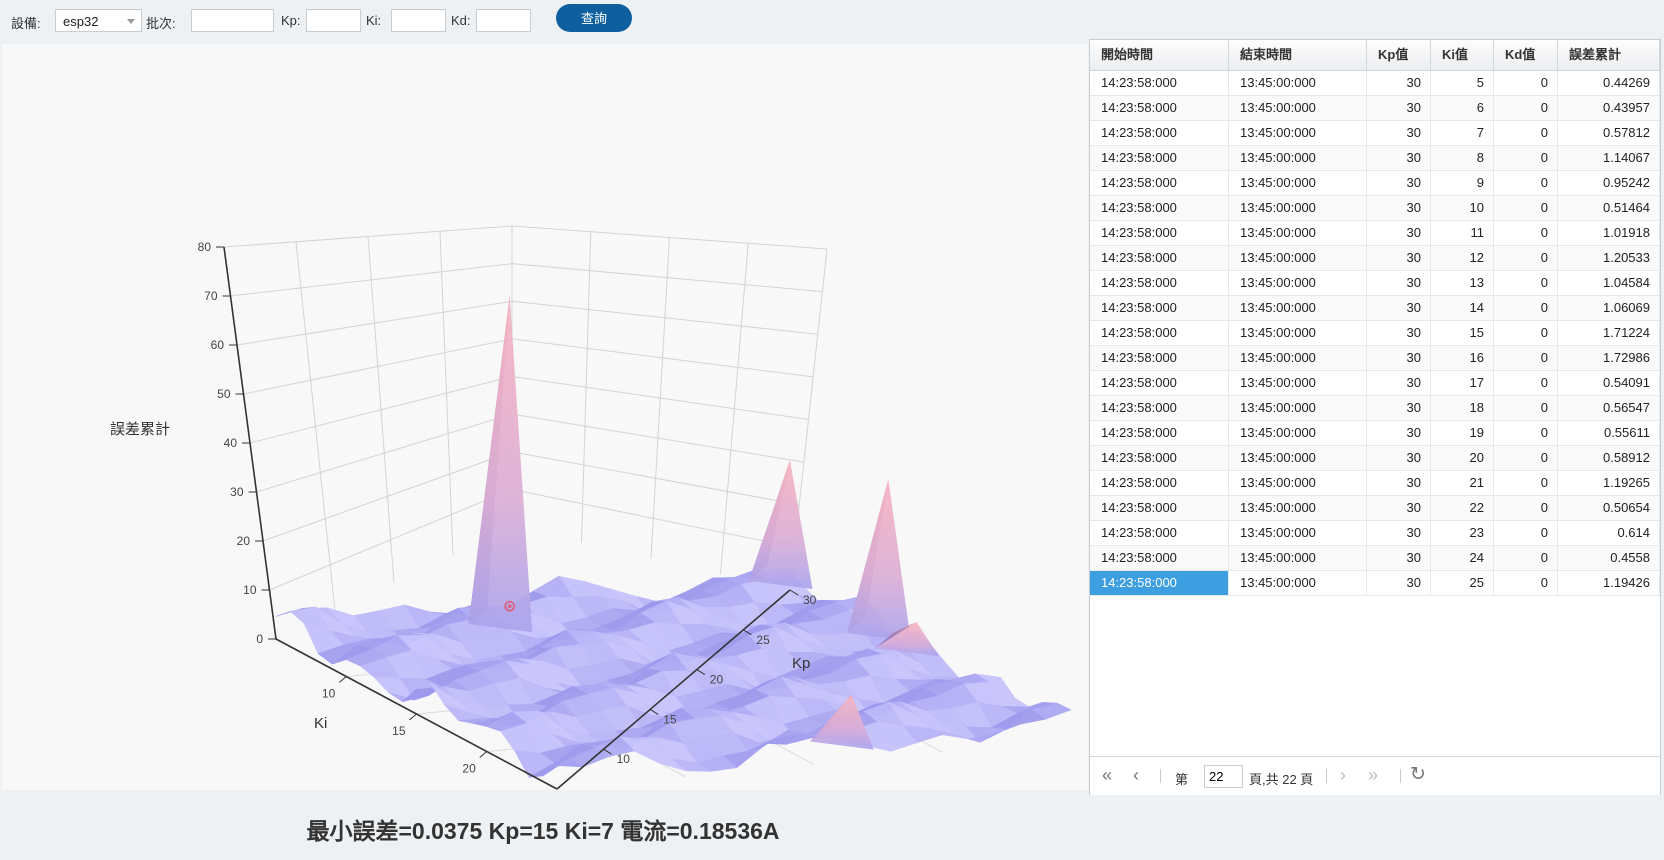  Describe the element at coordinates (1375, 258) in the screenshot. I see `table-row: 14:23:58:000 13:45:00:000 30 12 0 1.20533` at that location.